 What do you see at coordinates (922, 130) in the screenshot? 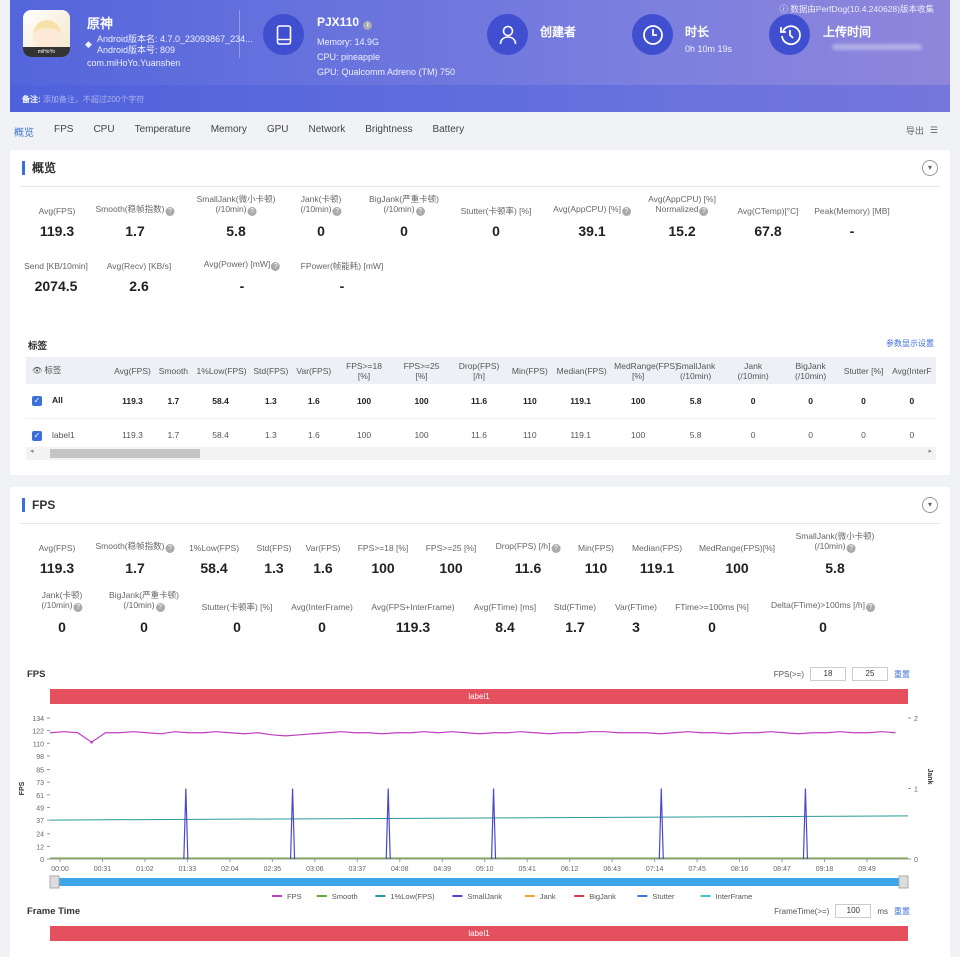
I see `export-button: 导出 ☰` at bounding box center [922, 130].